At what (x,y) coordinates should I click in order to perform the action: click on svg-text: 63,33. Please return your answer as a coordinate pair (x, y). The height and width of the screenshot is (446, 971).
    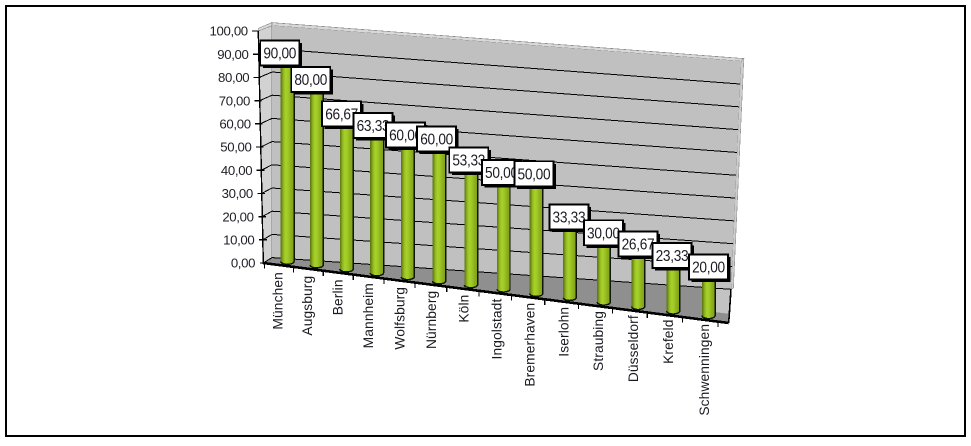
    Looking at the image, I should click on (373, 126).